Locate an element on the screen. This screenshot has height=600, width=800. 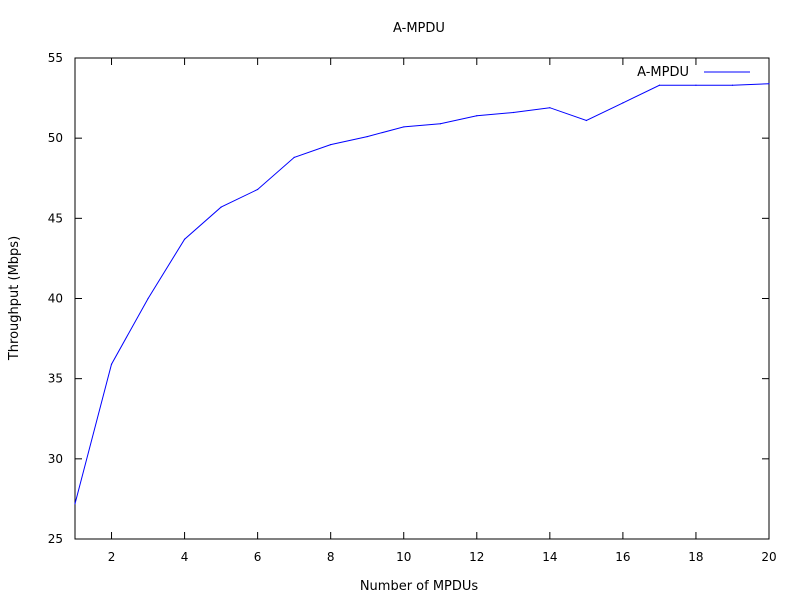
y-axis-label: Throughput (Mbps) is located at coordinates (14, 298).